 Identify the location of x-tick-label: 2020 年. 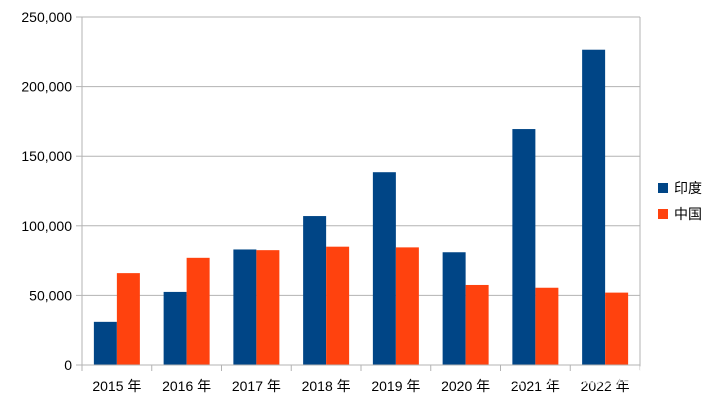
(465, 386).